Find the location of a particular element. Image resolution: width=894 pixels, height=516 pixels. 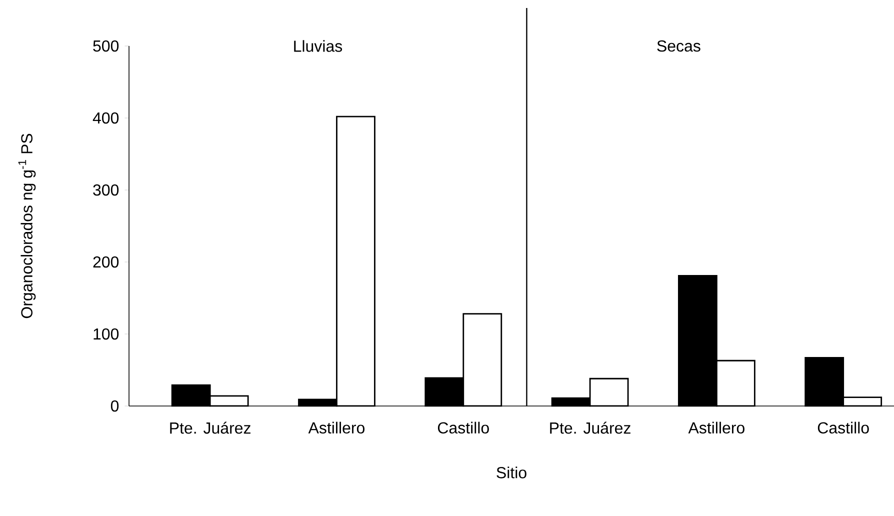

y-tick-label: 300 is located at coordinates (106, 190).